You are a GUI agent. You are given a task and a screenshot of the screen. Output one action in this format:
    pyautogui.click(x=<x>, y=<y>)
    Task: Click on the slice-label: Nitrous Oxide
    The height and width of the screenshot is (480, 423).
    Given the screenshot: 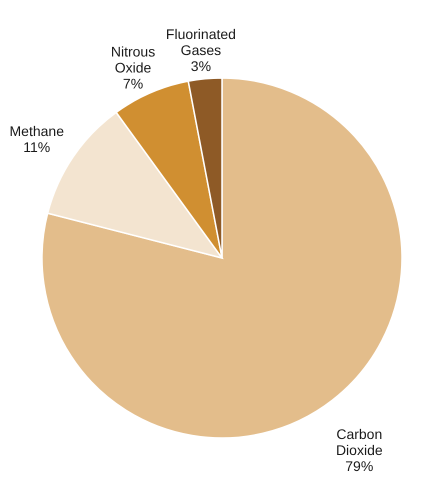 What is the action you would take?
    pyautogui.click(x=133, y=59)
    